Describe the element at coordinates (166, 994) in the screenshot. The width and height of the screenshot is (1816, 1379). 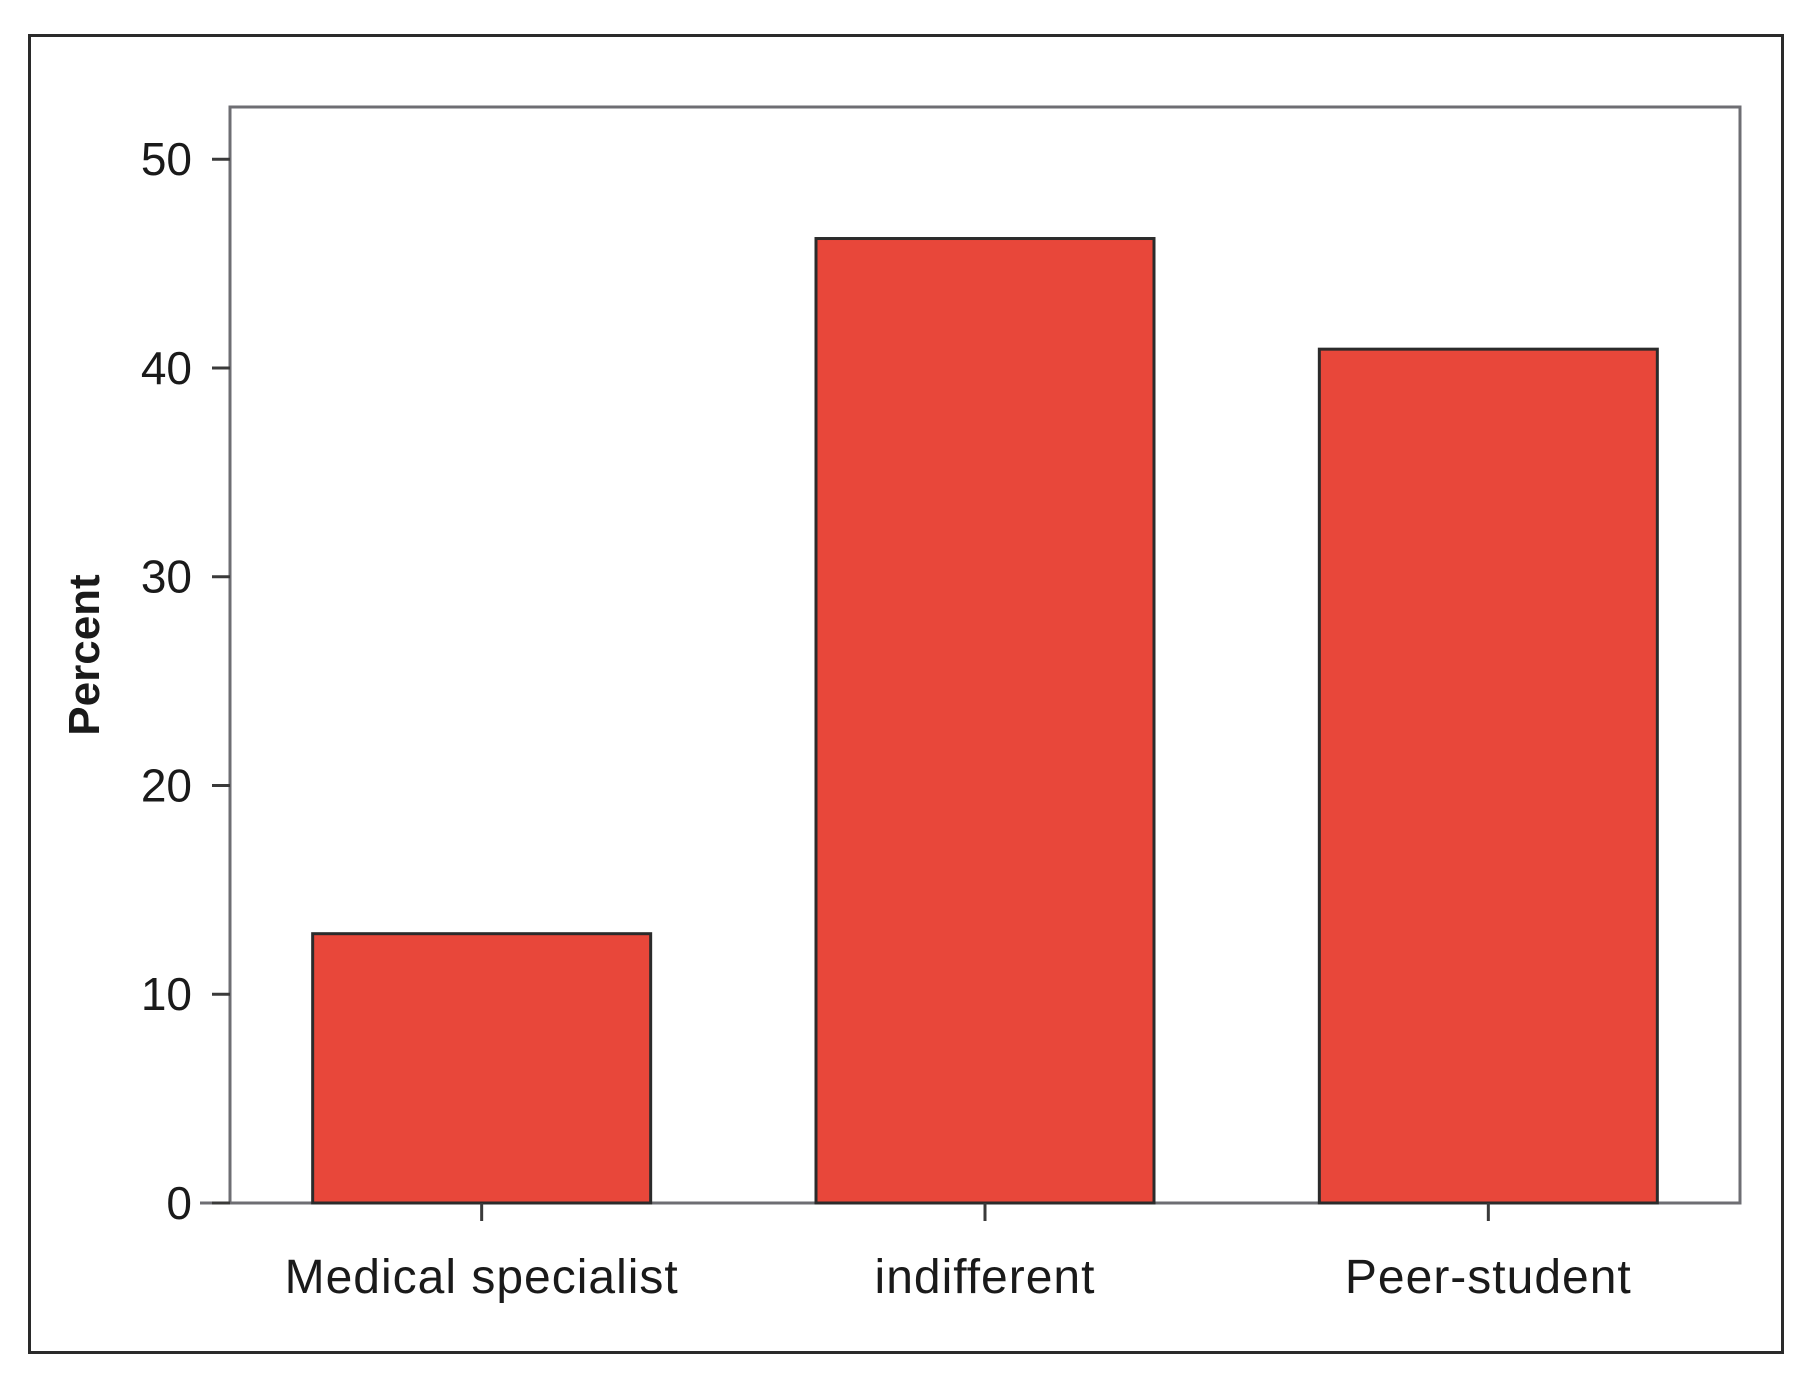
I see `y-tick-label: 10` at that location.